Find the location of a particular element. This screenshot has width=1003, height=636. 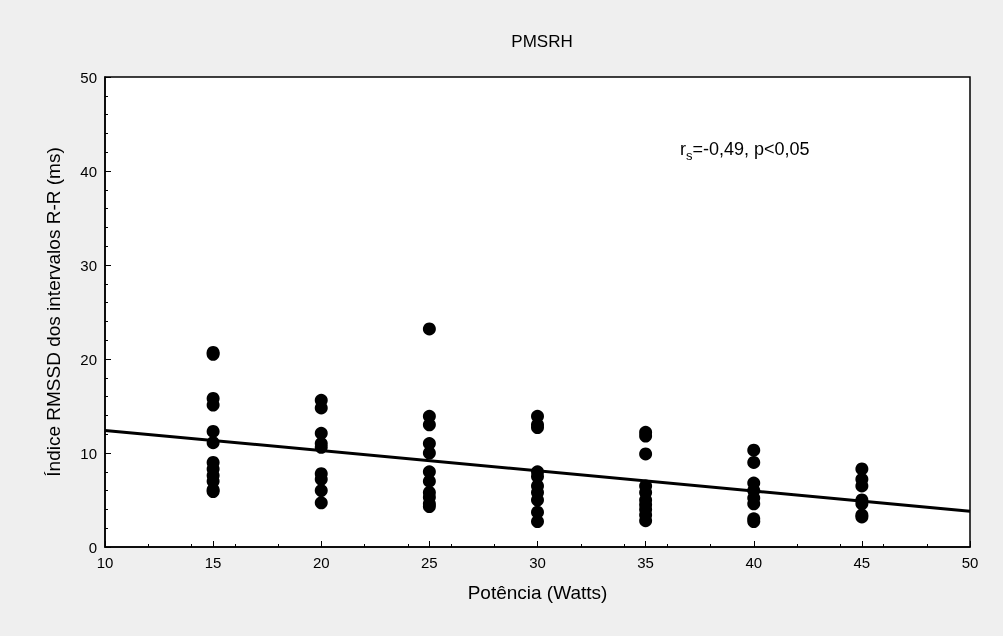

x-tick-label: 50 is located at coordinates (970, 562).